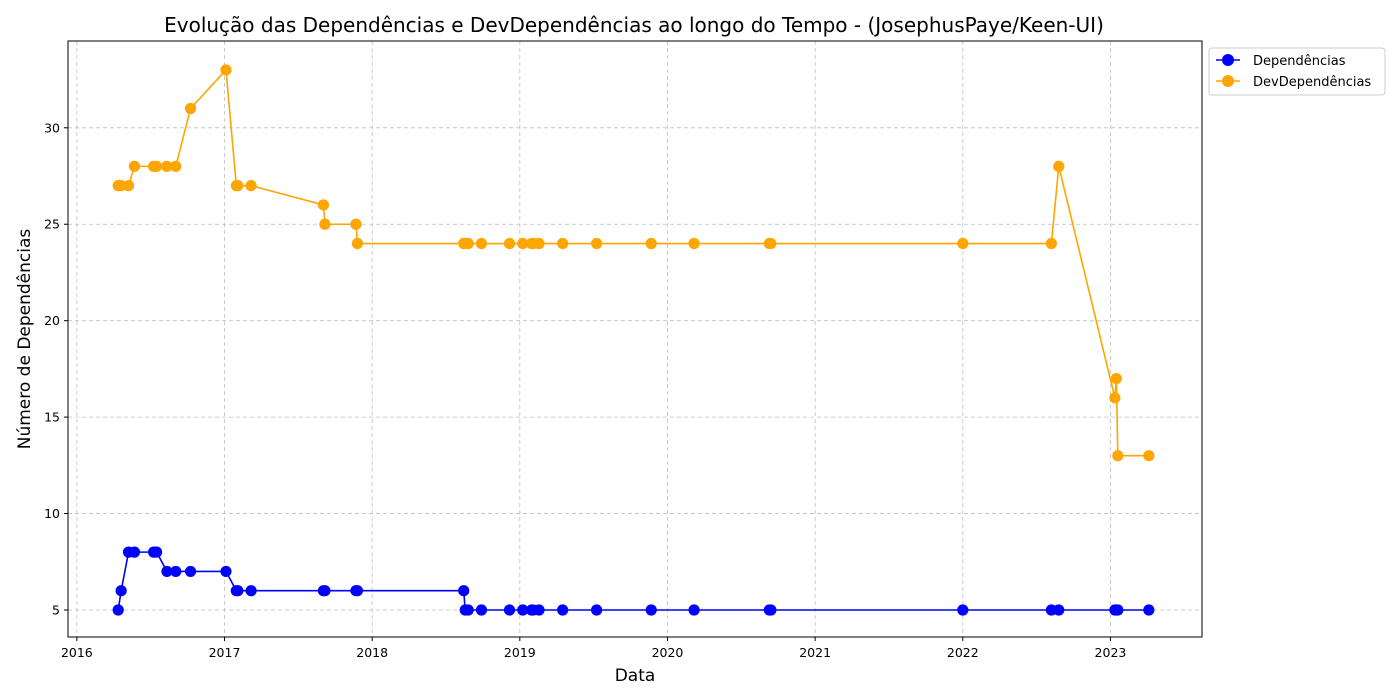 The width and height of the screenshot is (1400, 700). I want to click on y-tick-label: 5, so click(56, 609).